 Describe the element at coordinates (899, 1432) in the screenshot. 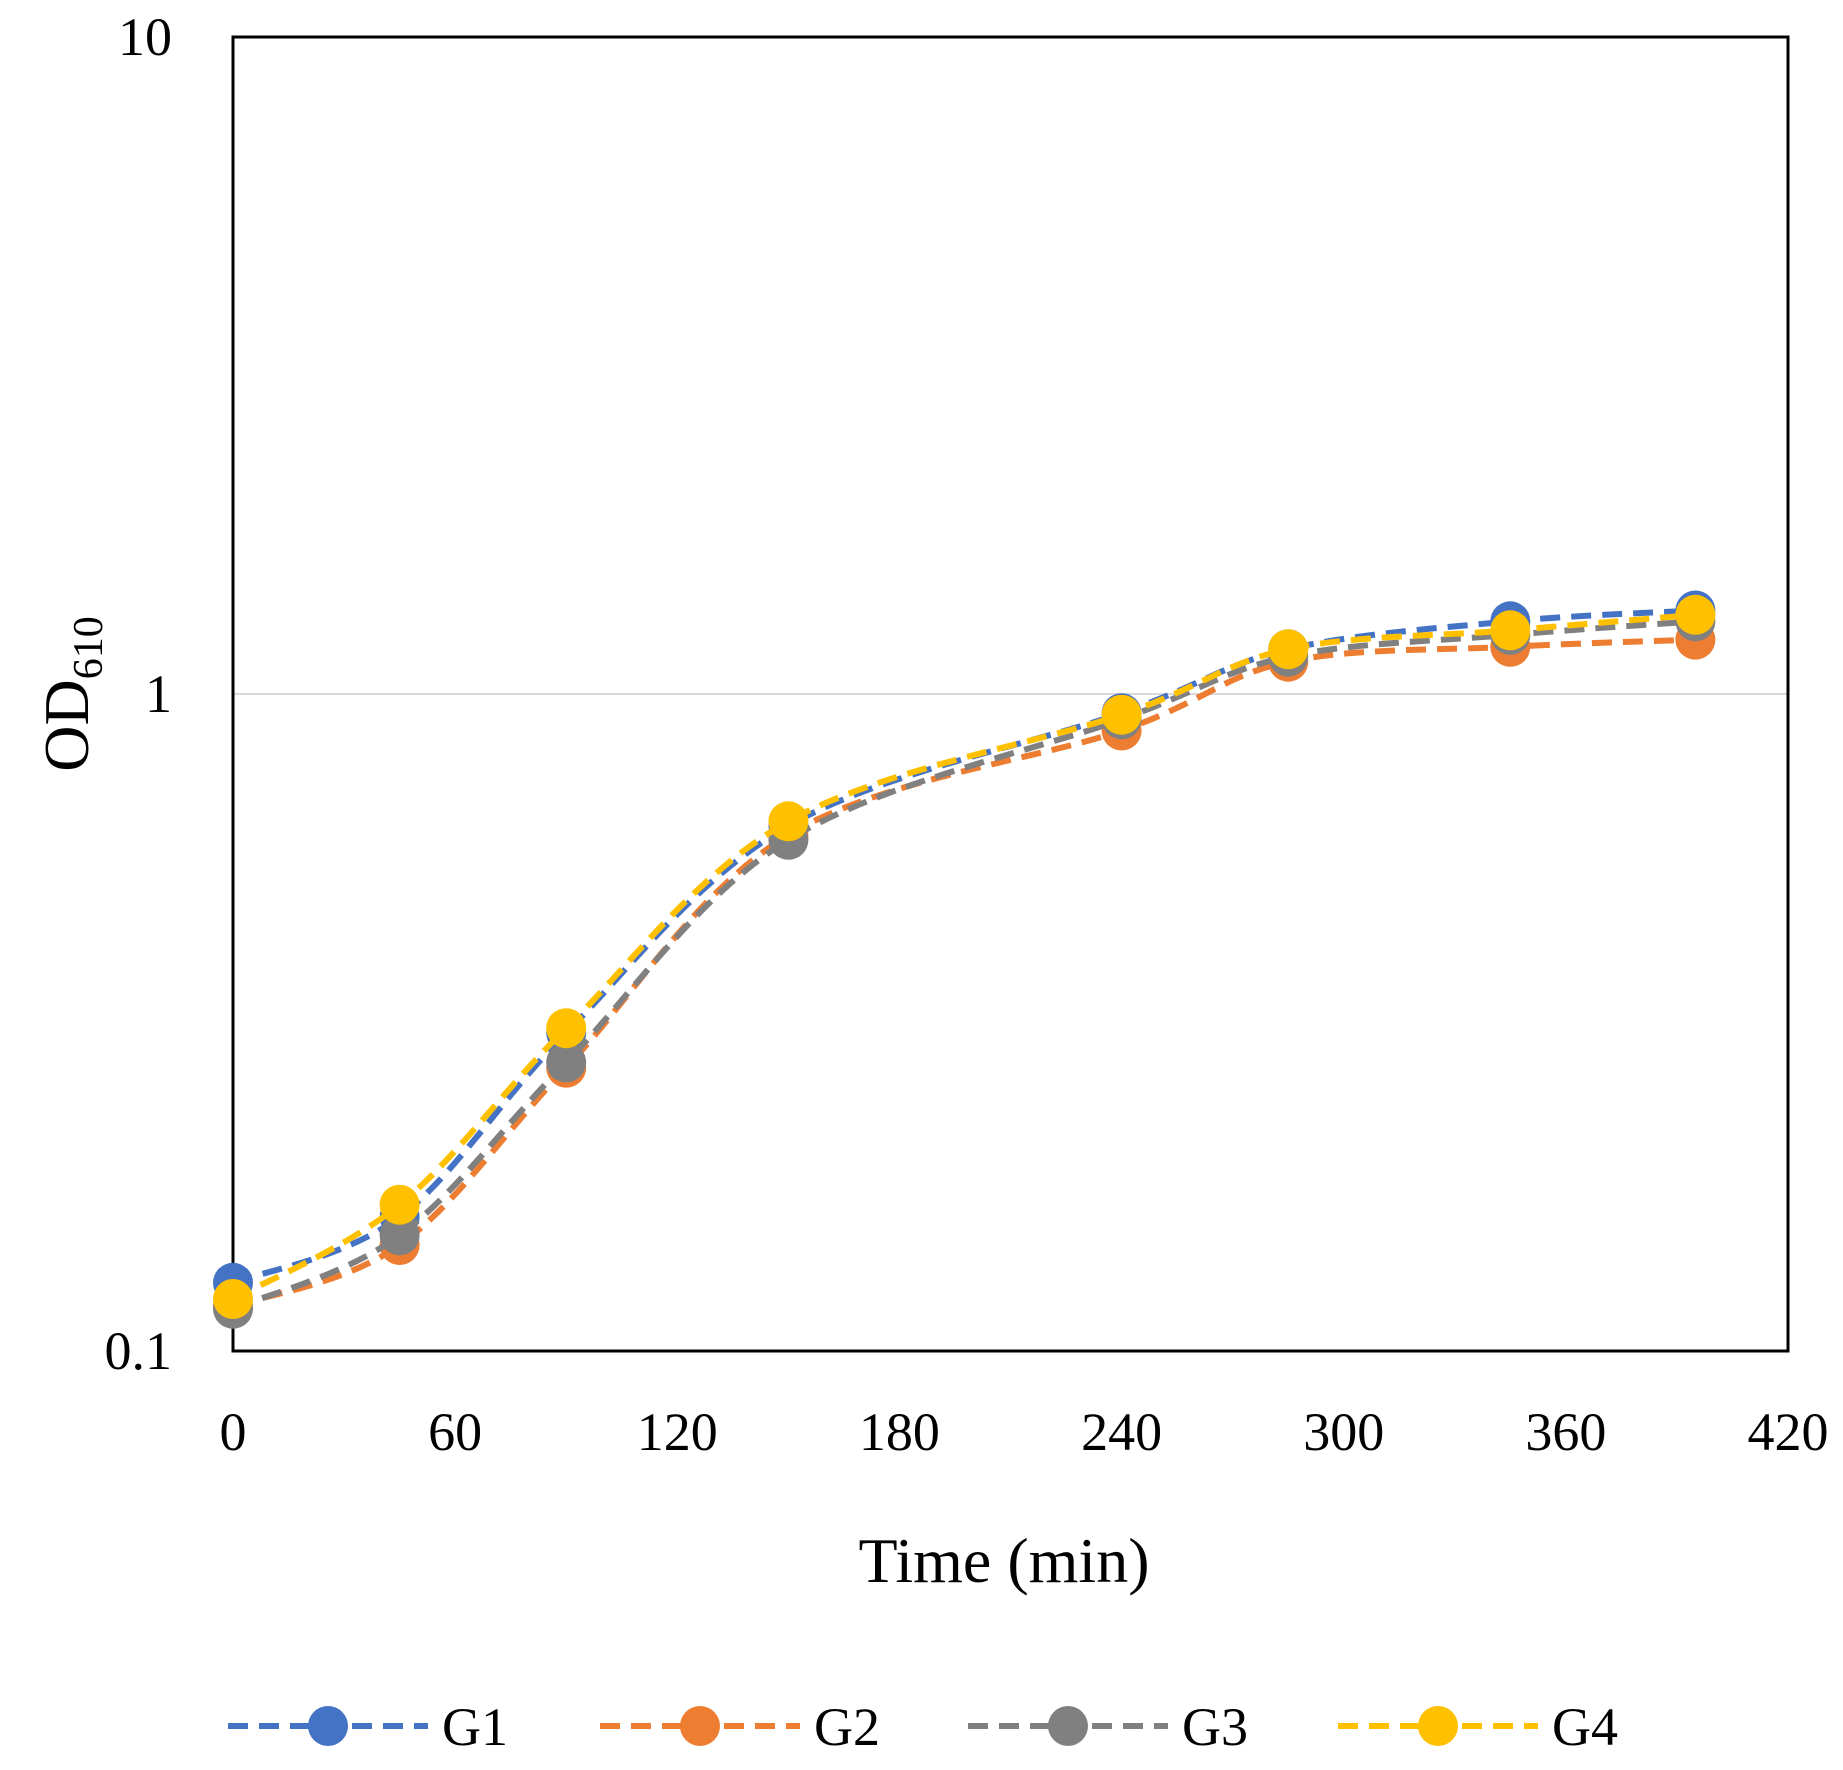

I see `x-tick-label: 180` at that location.